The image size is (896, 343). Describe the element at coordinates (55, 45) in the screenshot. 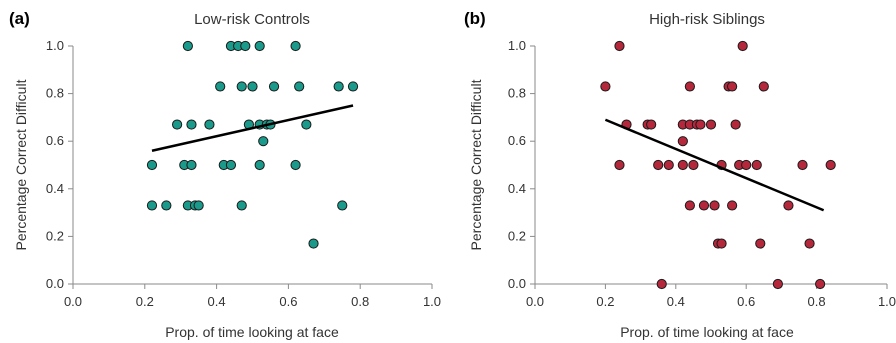

I see `panel-a-y-tick-label: 1.0` at that location.